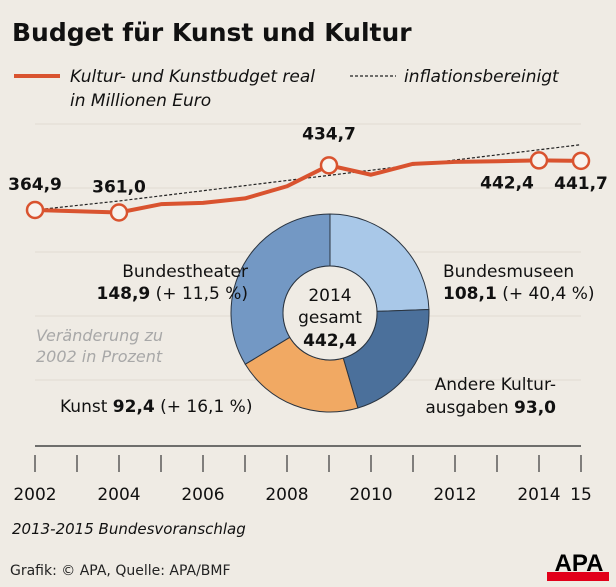 This screenshot has height=587, width=616. I want to click on x-axis: 2002 2004 2006 2008 2010 2012 2014 15, so click(302, 475).